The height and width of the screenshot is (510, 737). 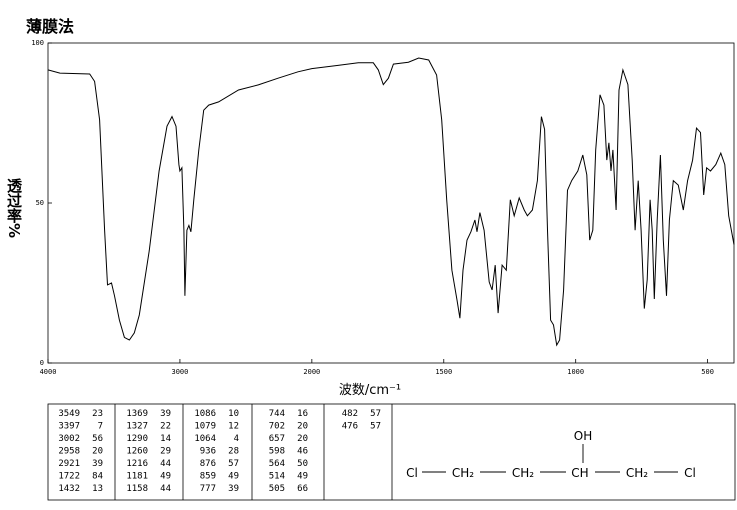 What do you see at coordinates (277, 414) in the screenshot?
I see `peak-wavenumber: 744` at bounding box center [277, 414].